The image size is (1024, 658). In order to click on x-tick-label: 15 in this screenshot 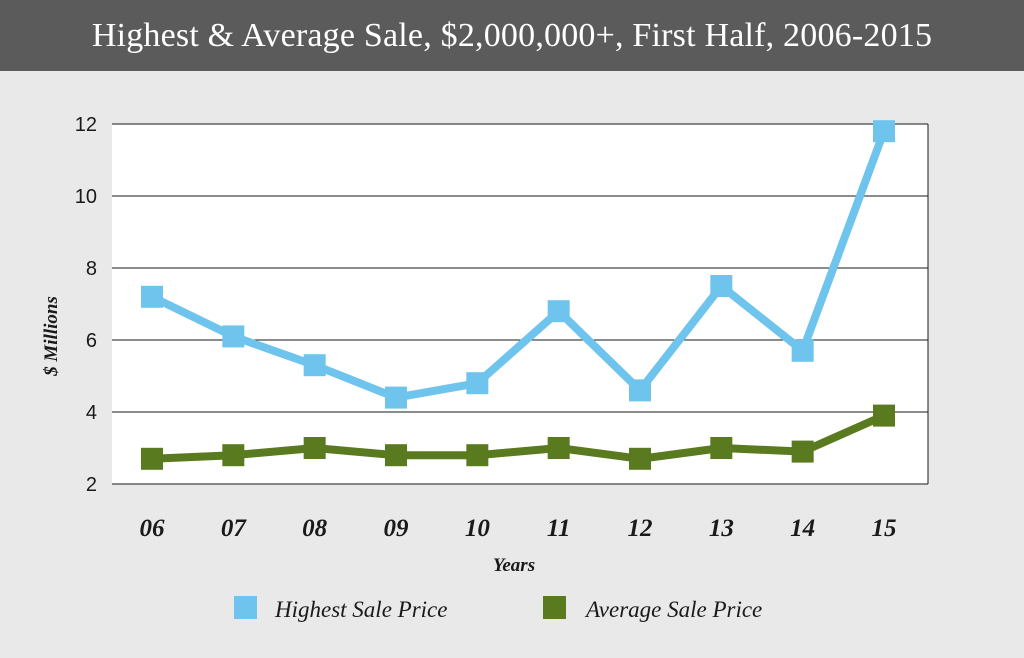, I will do `click(884, 528)`.